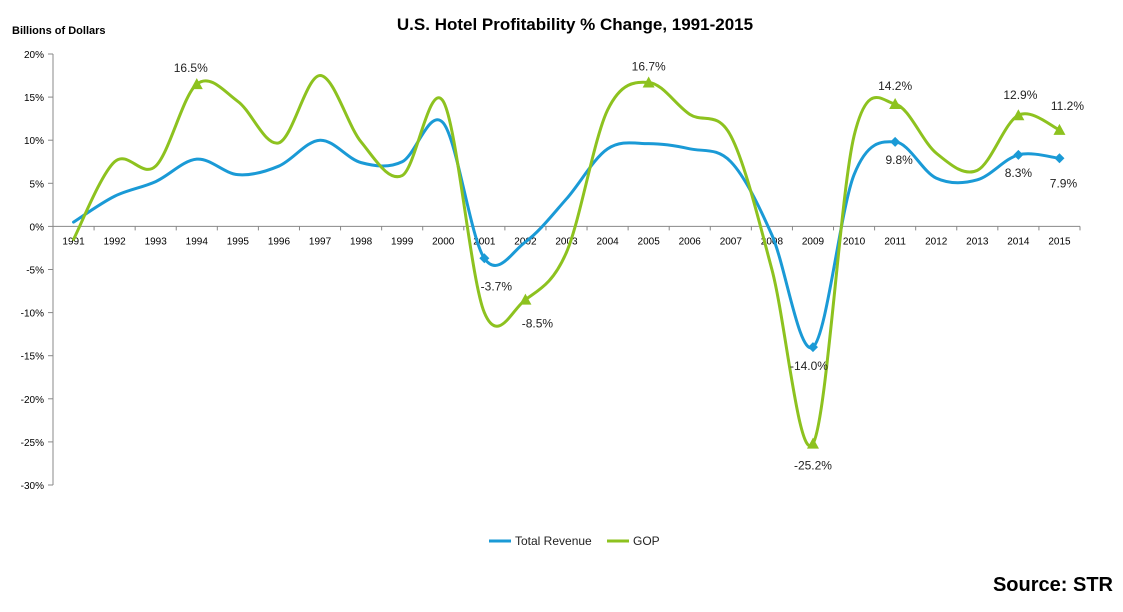  What do you see at coordinates (649, 241) in the screenshot?
I see `x-tick-label: 2005` at bounding box center [649, 241].